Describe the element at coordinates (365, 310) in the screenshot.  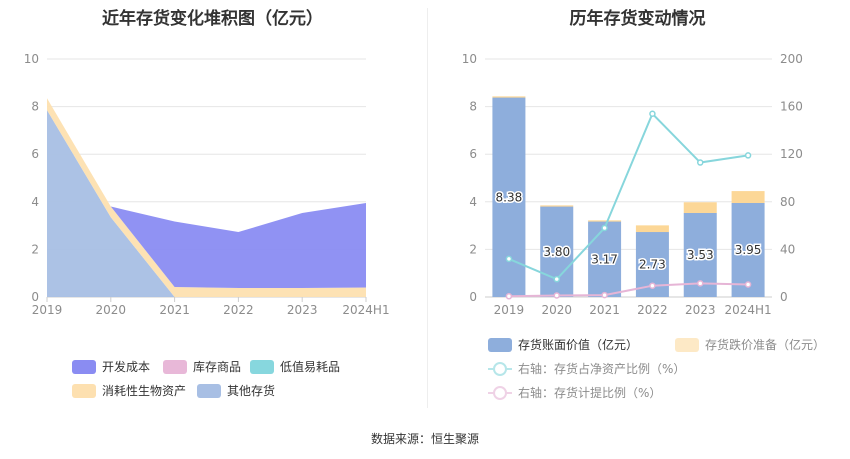
I see `left-x-tick-label: 2024H1` at that location.